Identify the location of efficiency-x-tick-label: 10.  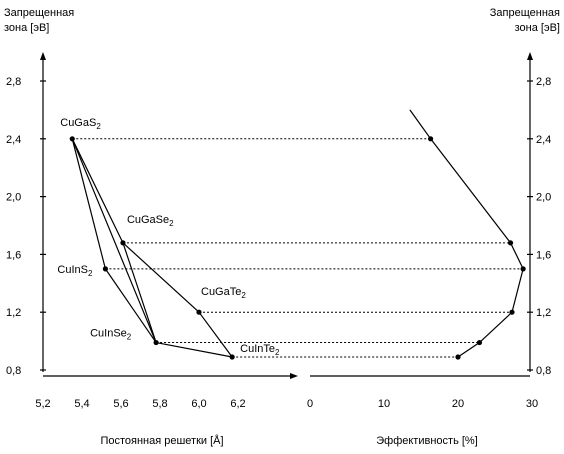
(384, 404).